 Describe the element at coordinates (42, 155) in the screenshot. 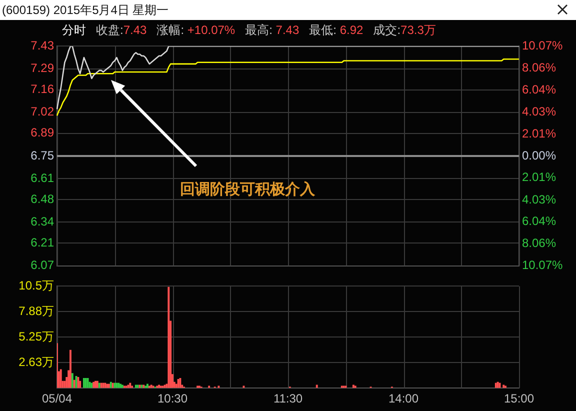

I see `y-tick-label: 6.75` at that location.